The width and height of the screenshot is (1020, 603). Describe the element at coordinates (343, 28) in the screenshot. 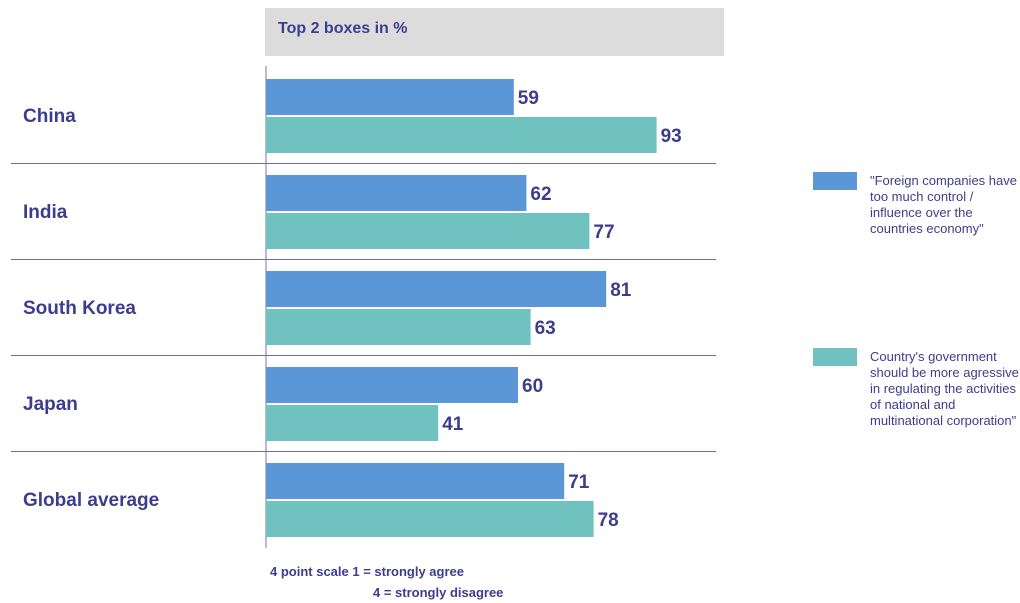

I see `chart-title: Top 2 boxes in %` at that location.